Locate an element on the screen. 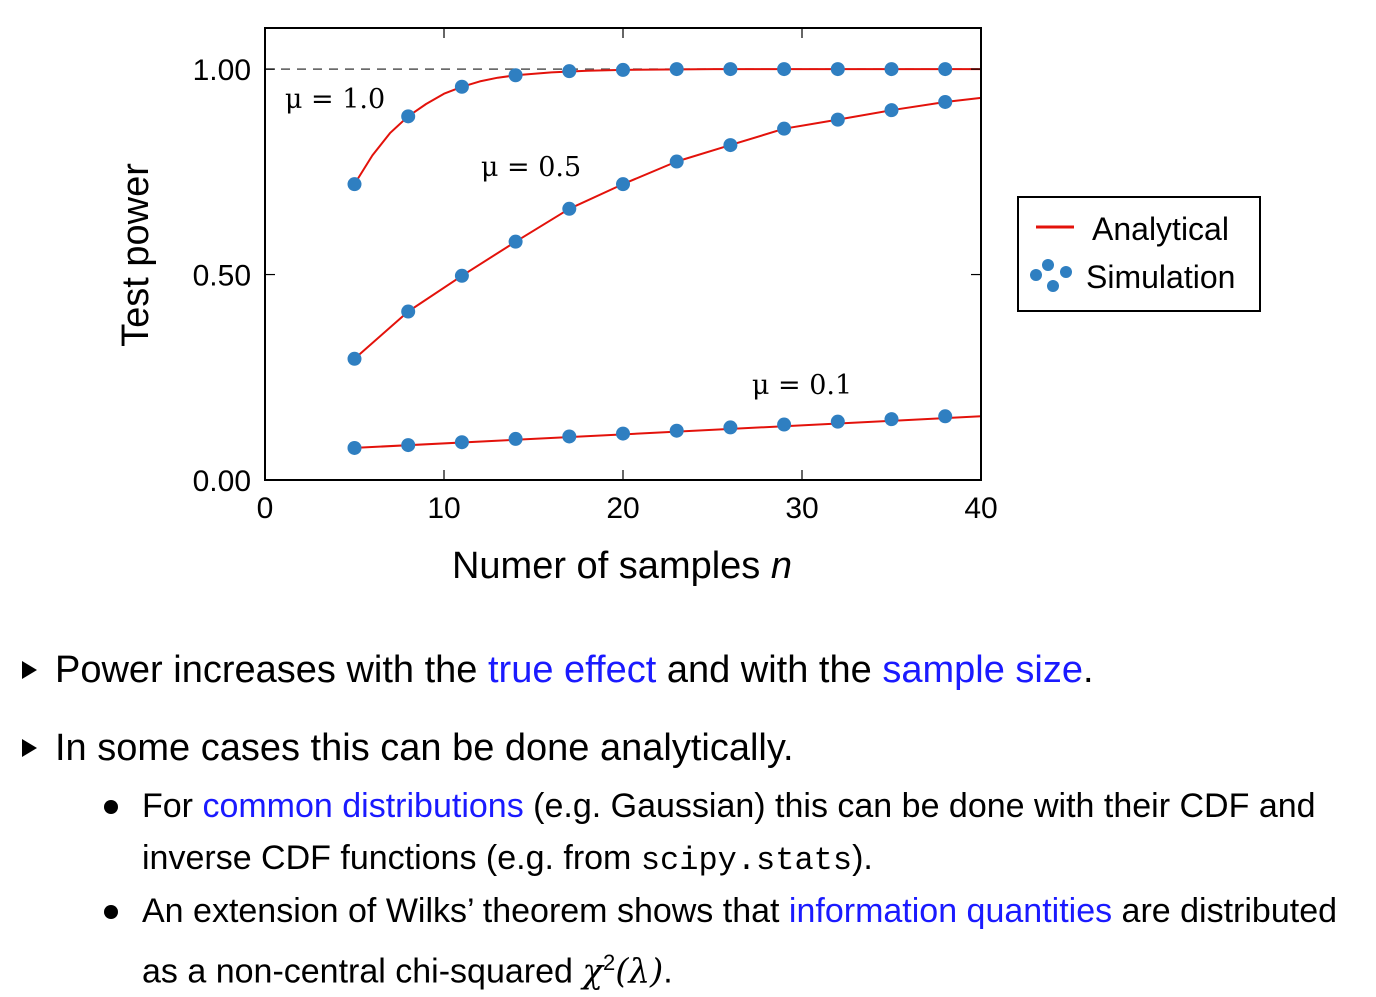  x-tick-label: 20 is located at coordinates (622, 508).